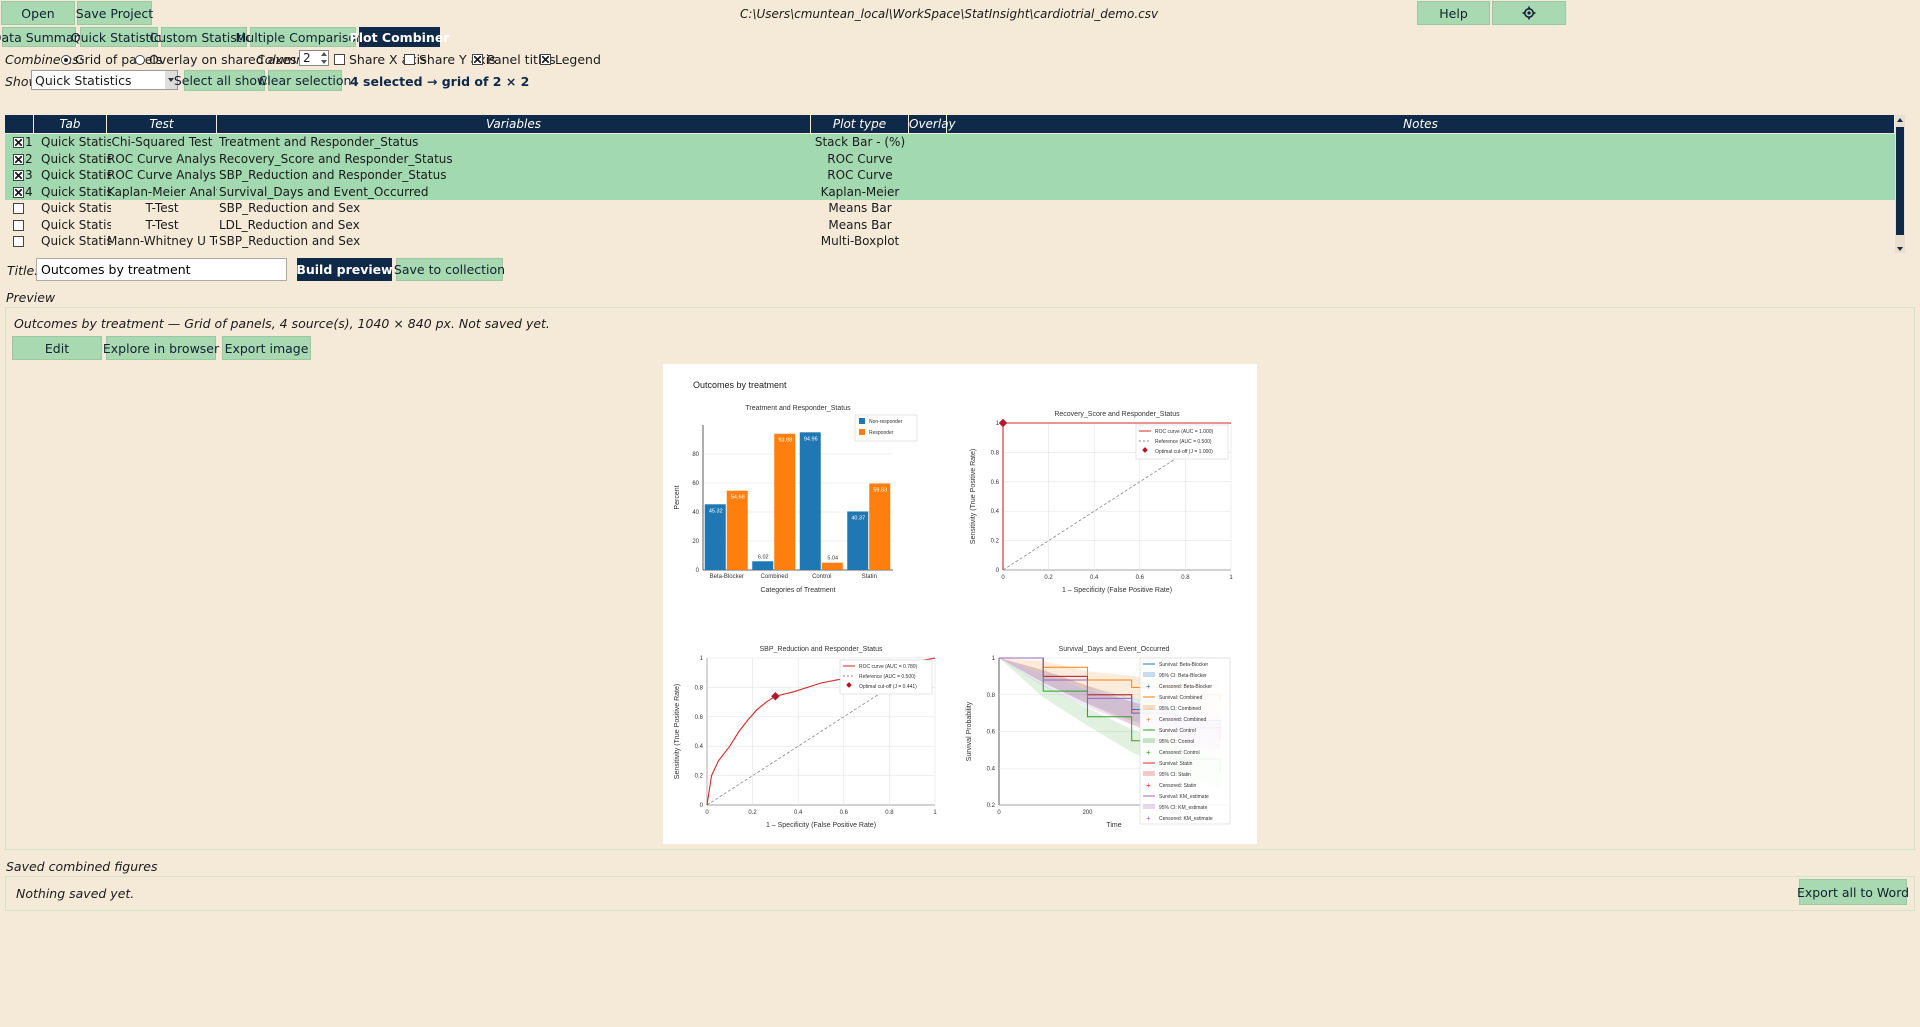 This screenshot has width=1920, height=1027. I want to click on legend-label: 95% CI: Combined, so click(1180, 709).